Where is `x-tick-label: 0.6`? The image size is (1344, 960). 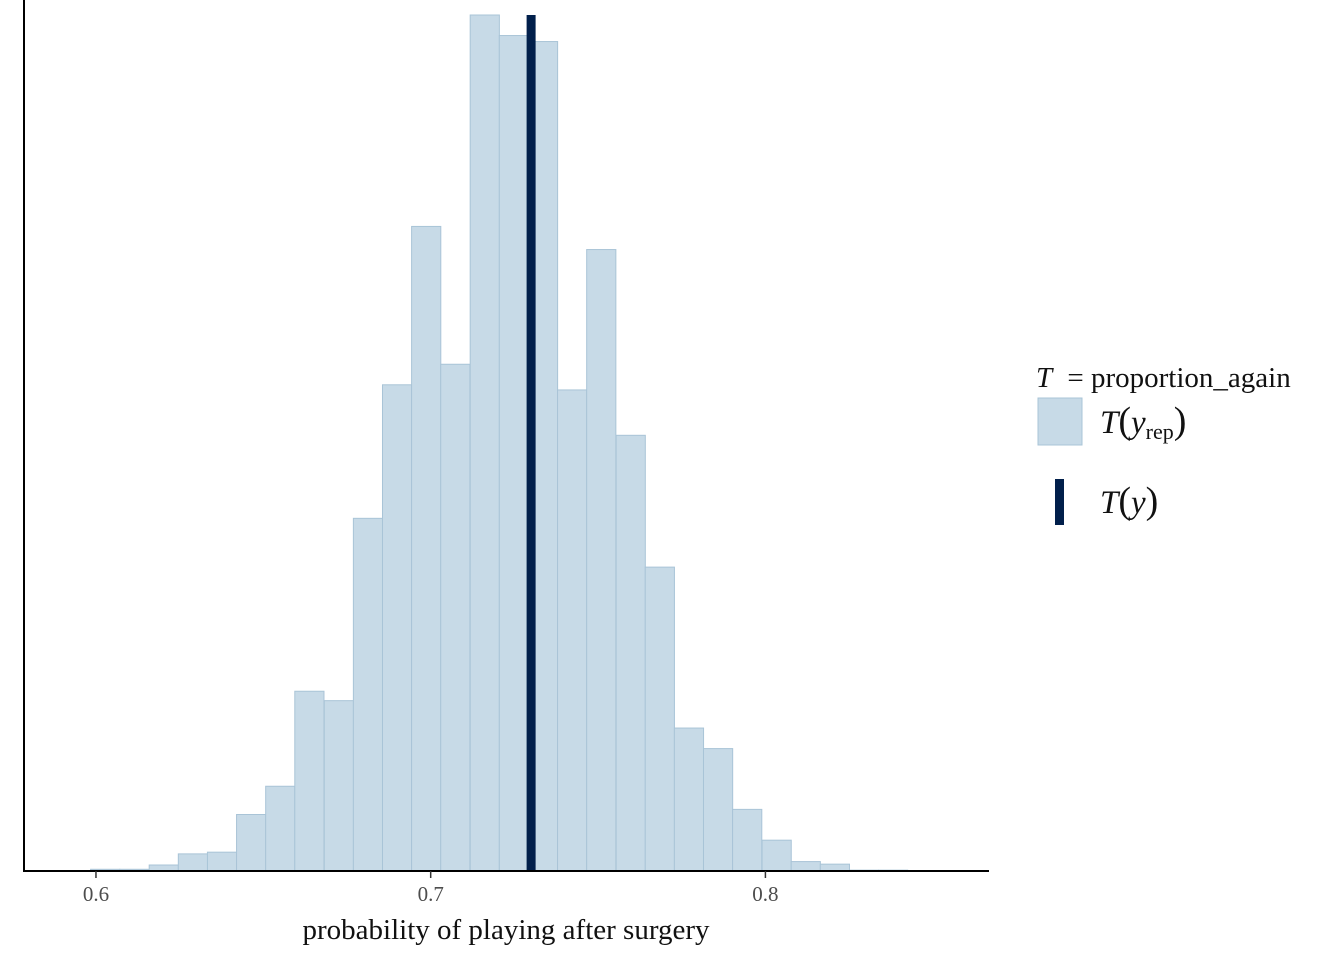
x-tick-label: 0.6 is located at coordinates (96, 894).